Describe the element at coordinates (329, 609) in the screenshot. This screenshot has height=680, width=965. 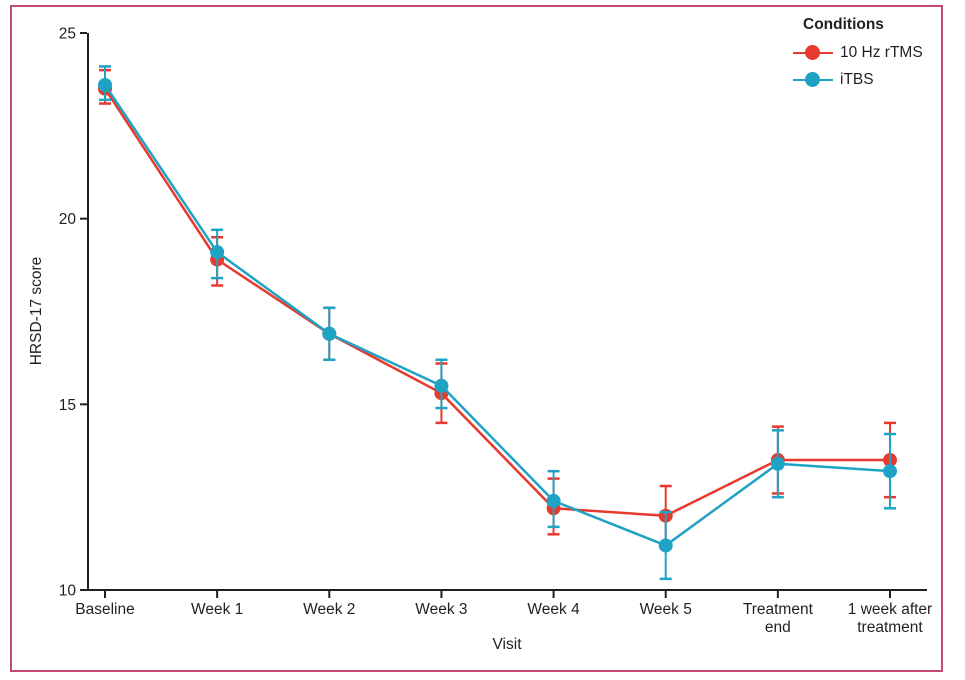
I see `x-tick-label: Week 2` at that location.